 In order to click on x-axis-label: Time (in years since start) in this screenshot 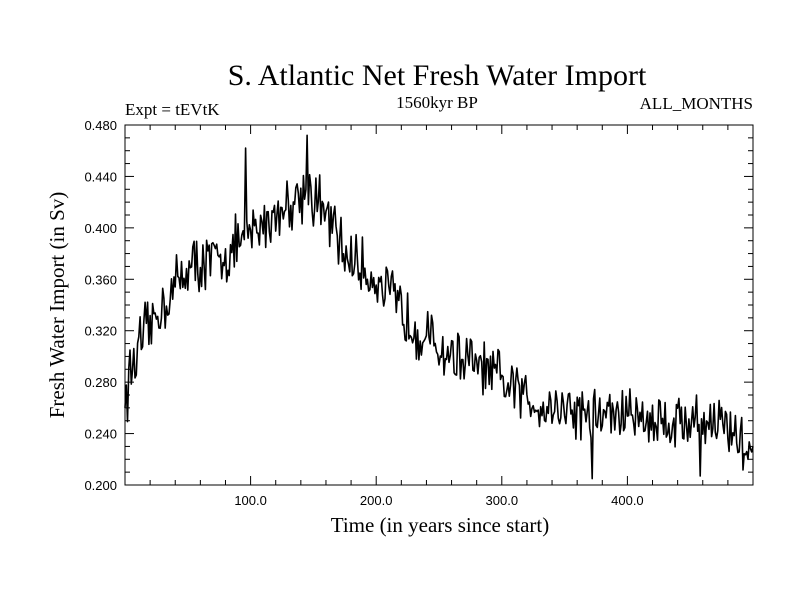, I will do `click(440, 525)`.